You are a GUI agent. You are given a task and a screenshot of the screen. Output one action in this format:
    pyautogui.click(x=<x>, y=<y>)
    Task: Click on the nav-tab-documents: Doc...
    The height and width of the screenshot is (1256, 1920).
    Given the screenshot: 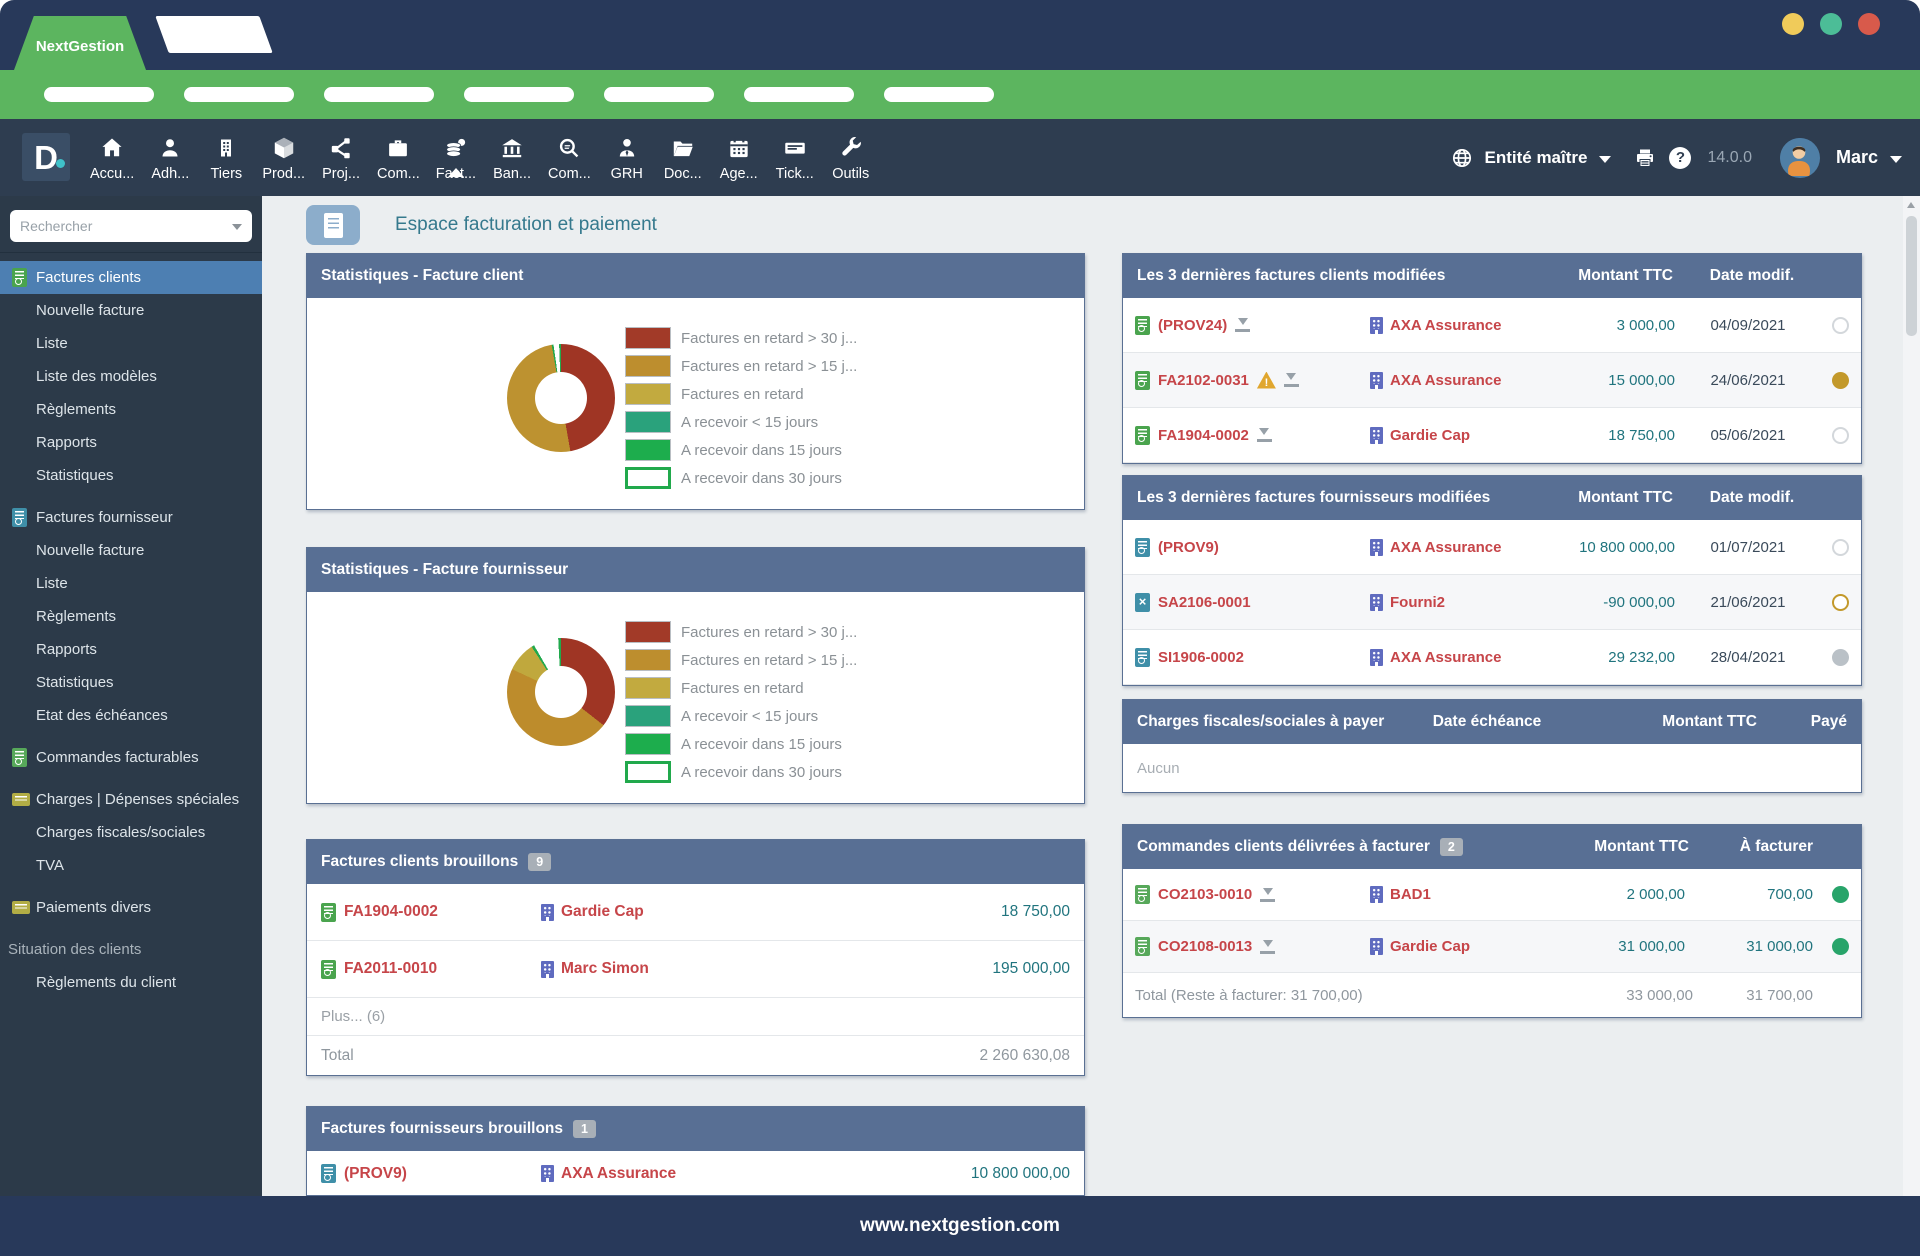 What is the action you would take?
    pyautogui.click(x=683, y=157)
    